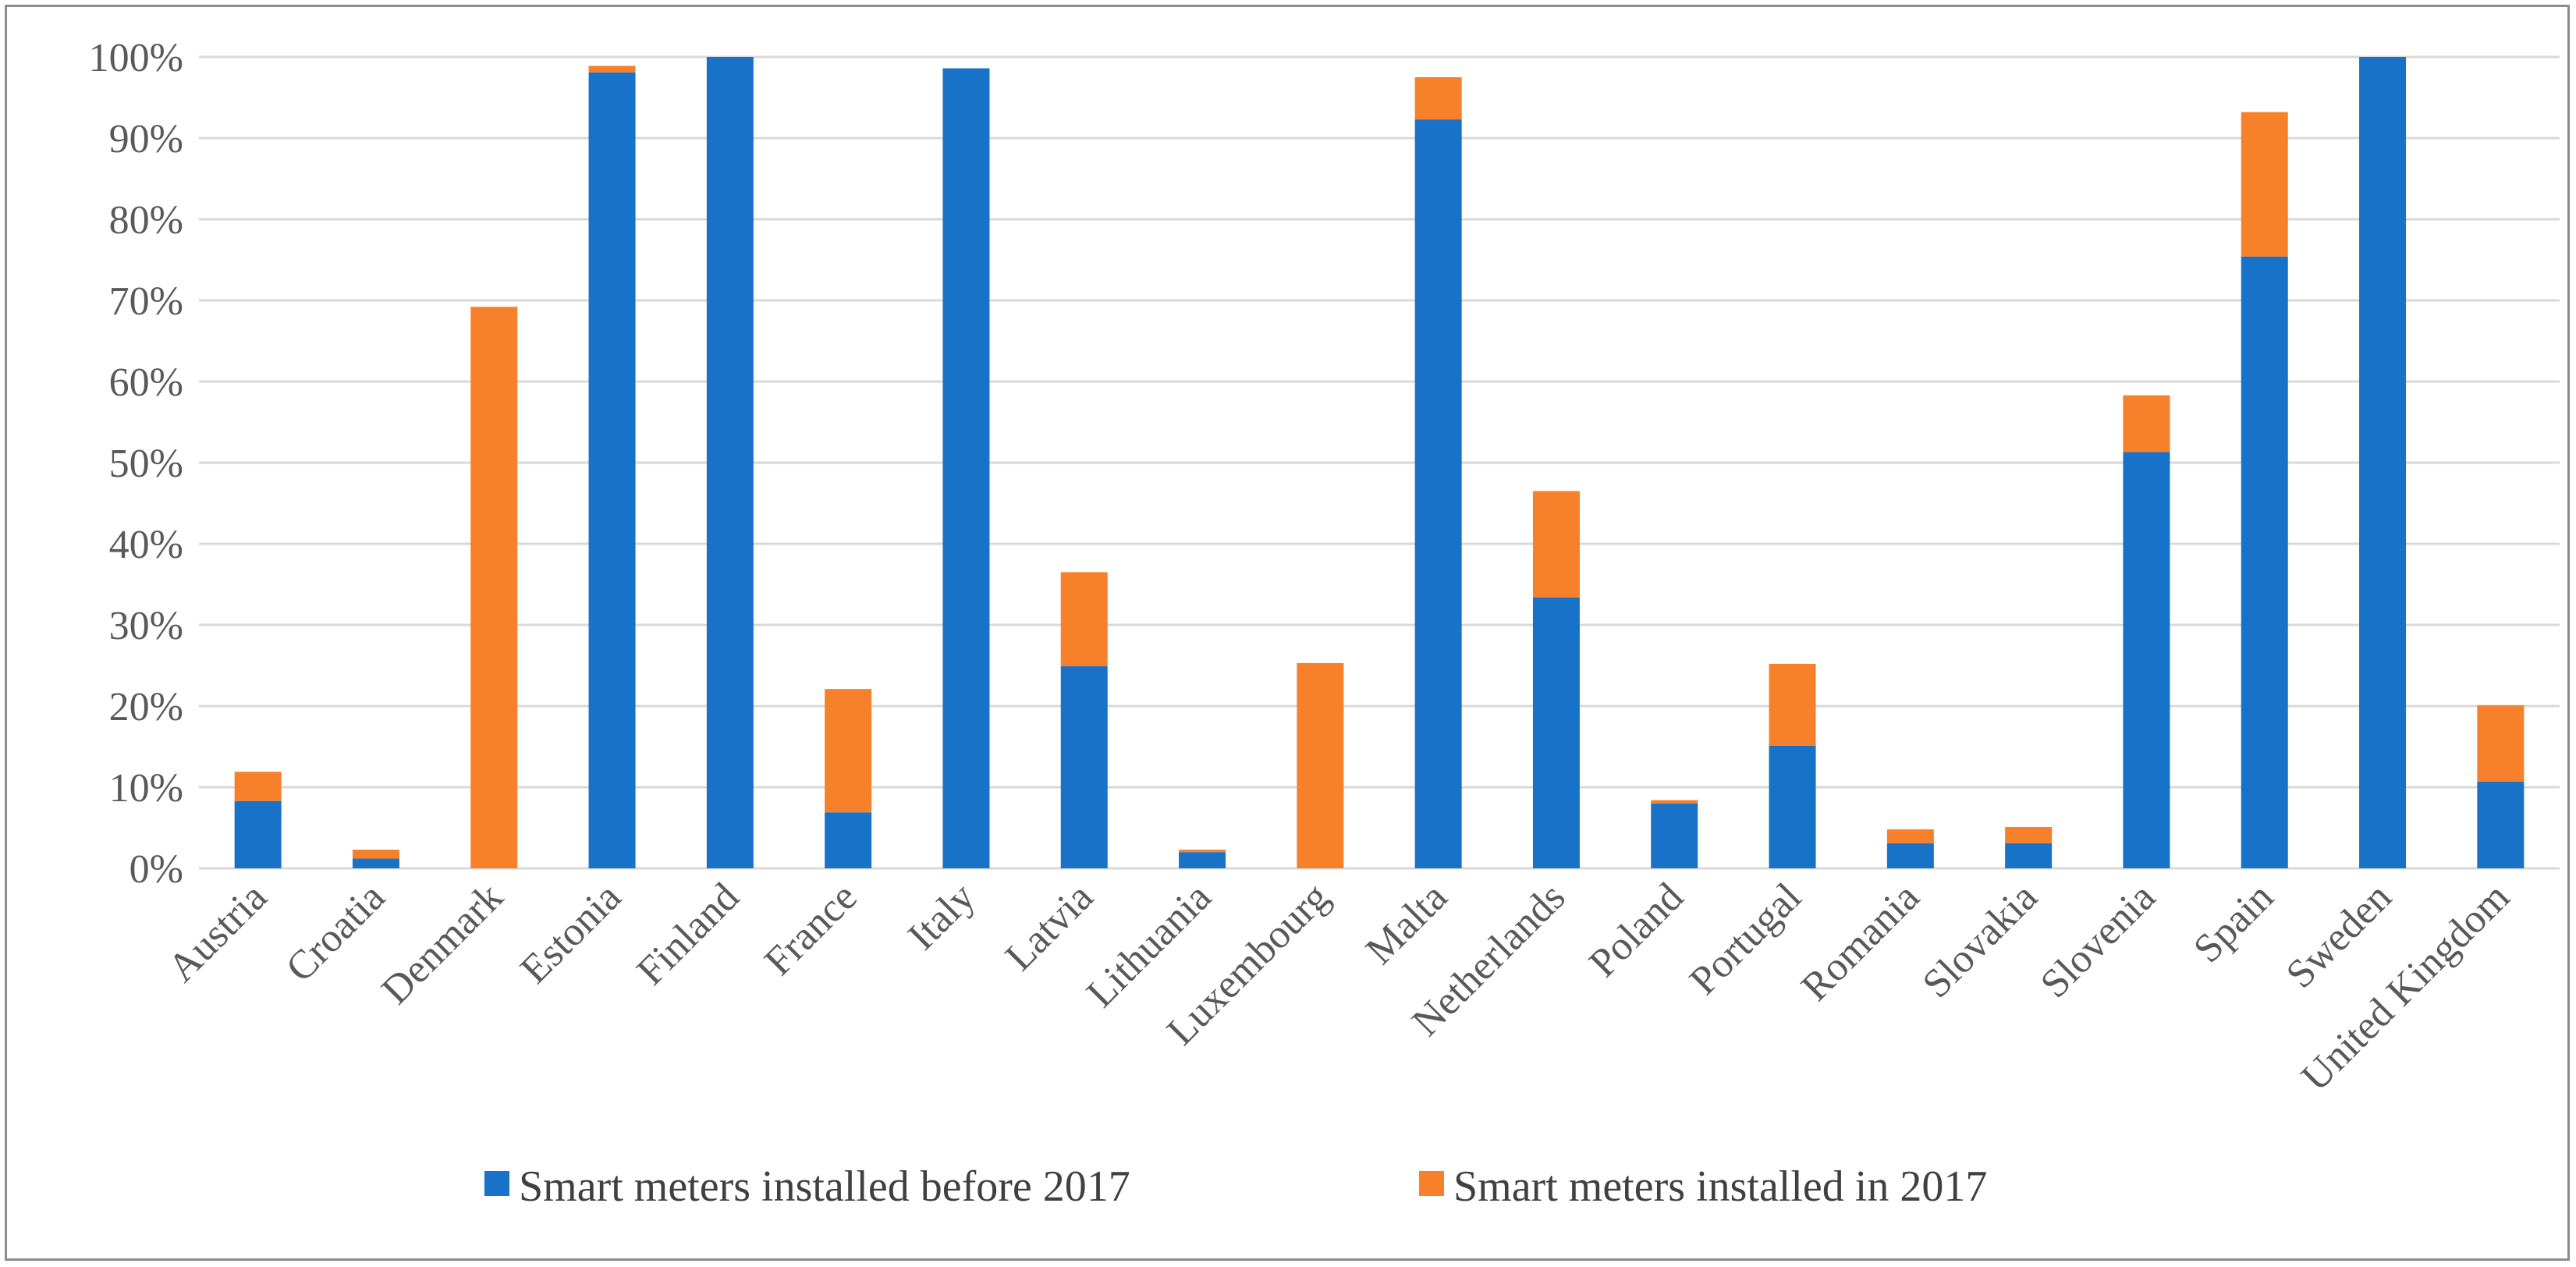  What do you see at coordinates (1431, 1183) in the screenshot?
I see `legend-swatch-in-2017` at bounding box center [1431, 1183].